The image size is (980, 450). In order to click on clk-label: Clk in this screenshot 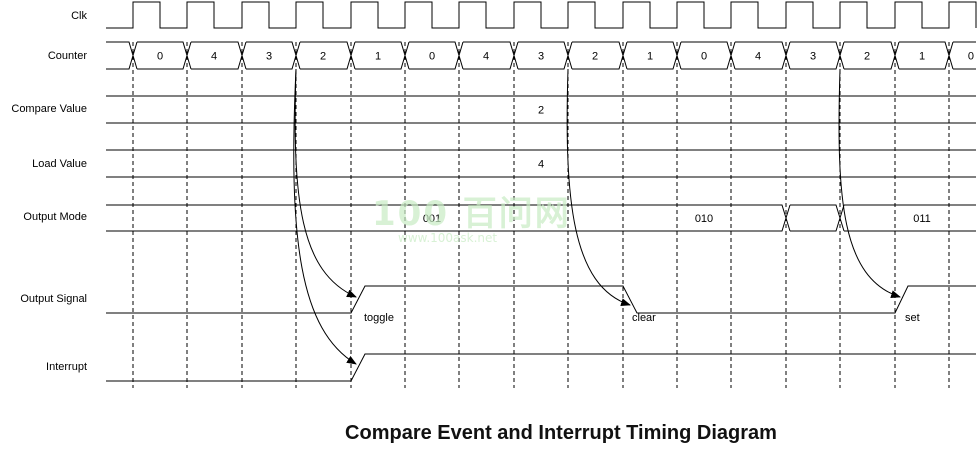, I will do `click(79, 16)`.